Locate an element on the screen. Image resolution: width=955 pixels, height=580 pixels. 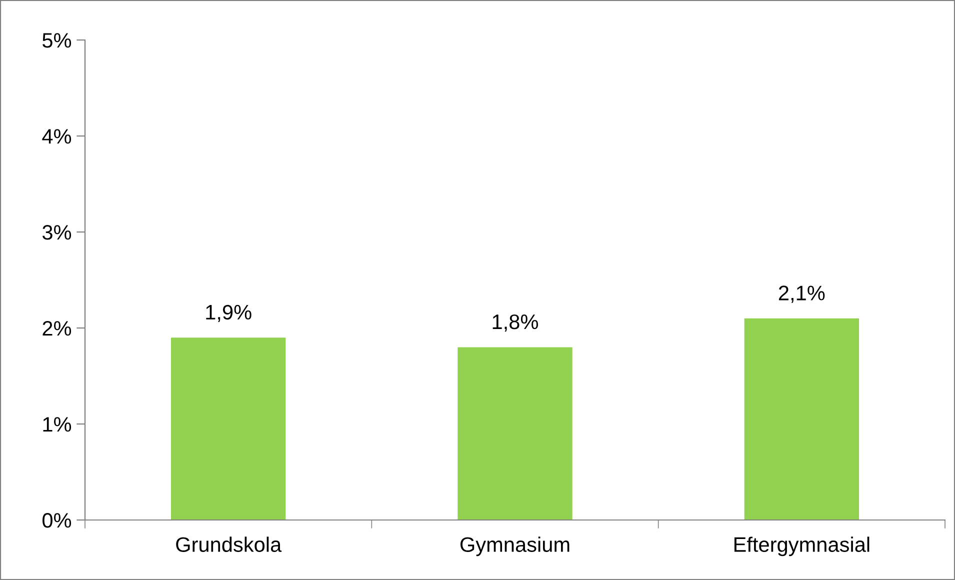
y-tick-label: 0% is located at coordinates (57, 520).